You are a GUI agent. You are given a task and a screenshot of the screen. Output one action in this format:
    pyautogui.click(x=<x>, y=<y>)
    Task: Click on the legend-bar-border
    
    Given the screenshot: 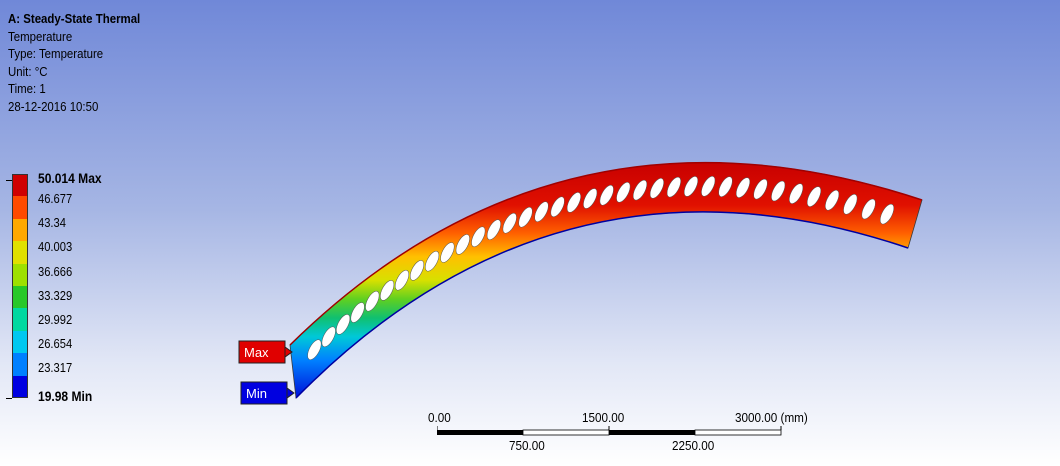 What is the action you would take?
    pyautogui.click(x=20, y=286)
    